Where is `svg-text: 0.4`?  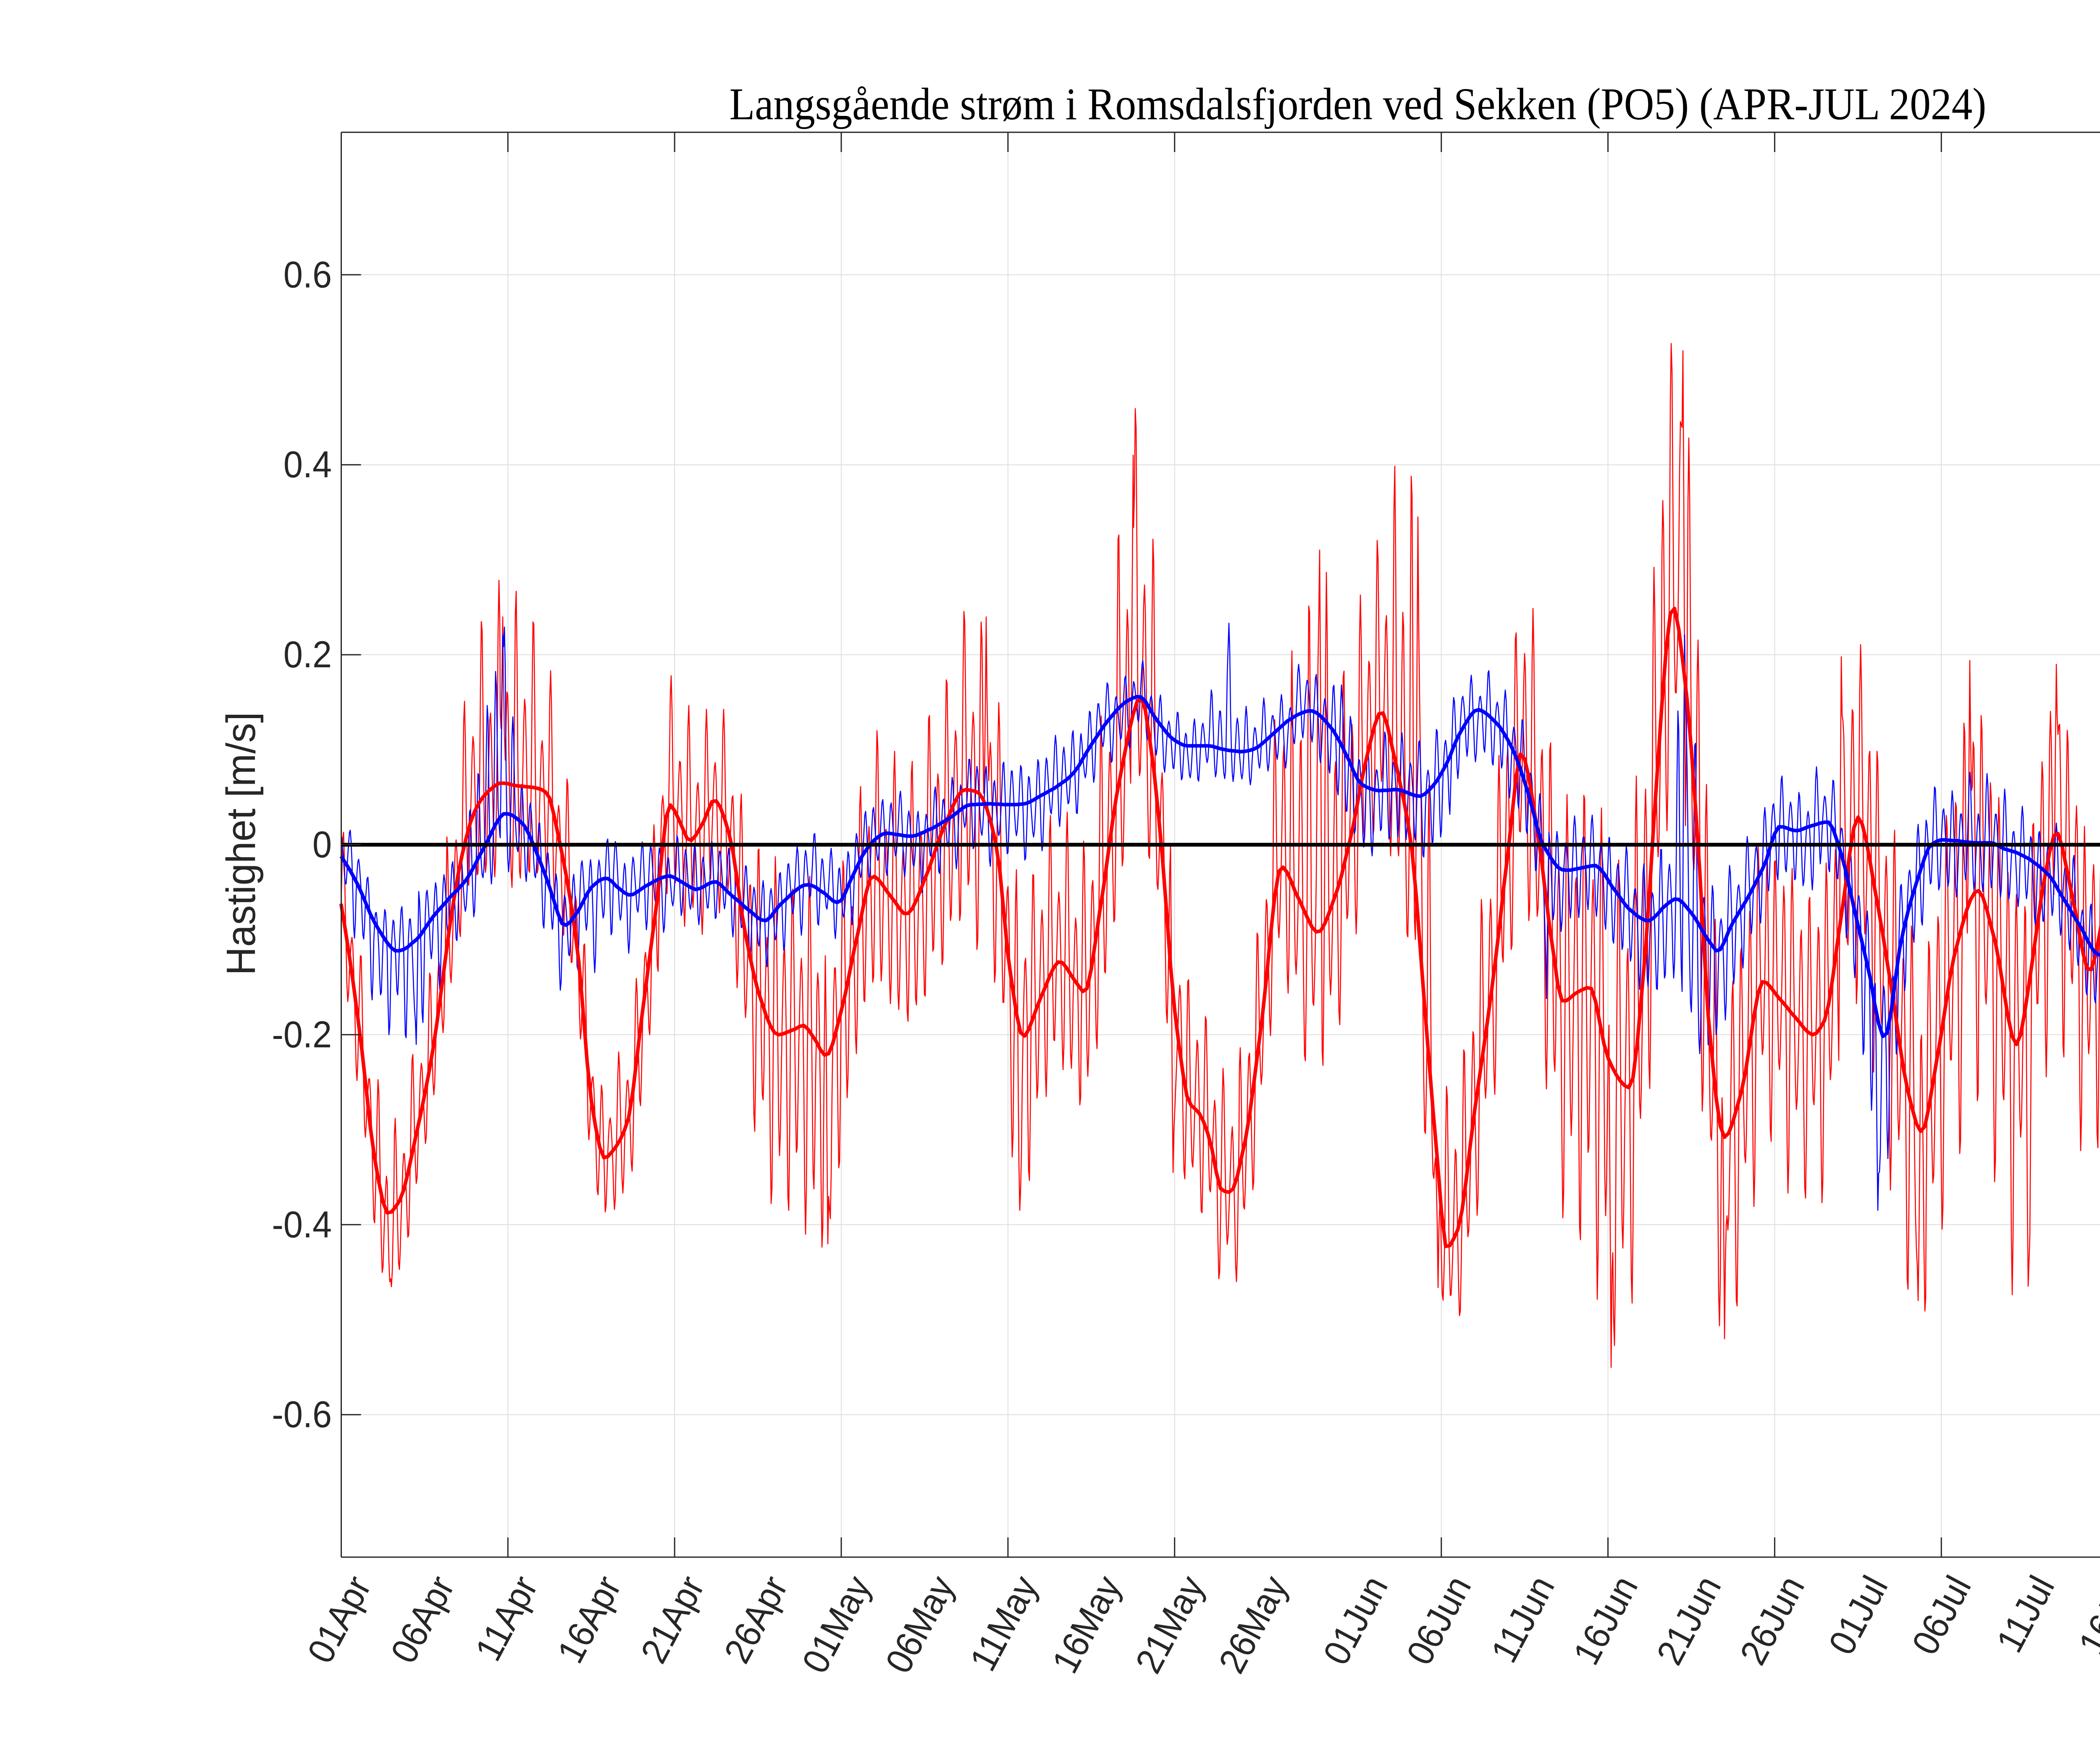
svg-text: 0.4 is located at coordinates (308, 465).